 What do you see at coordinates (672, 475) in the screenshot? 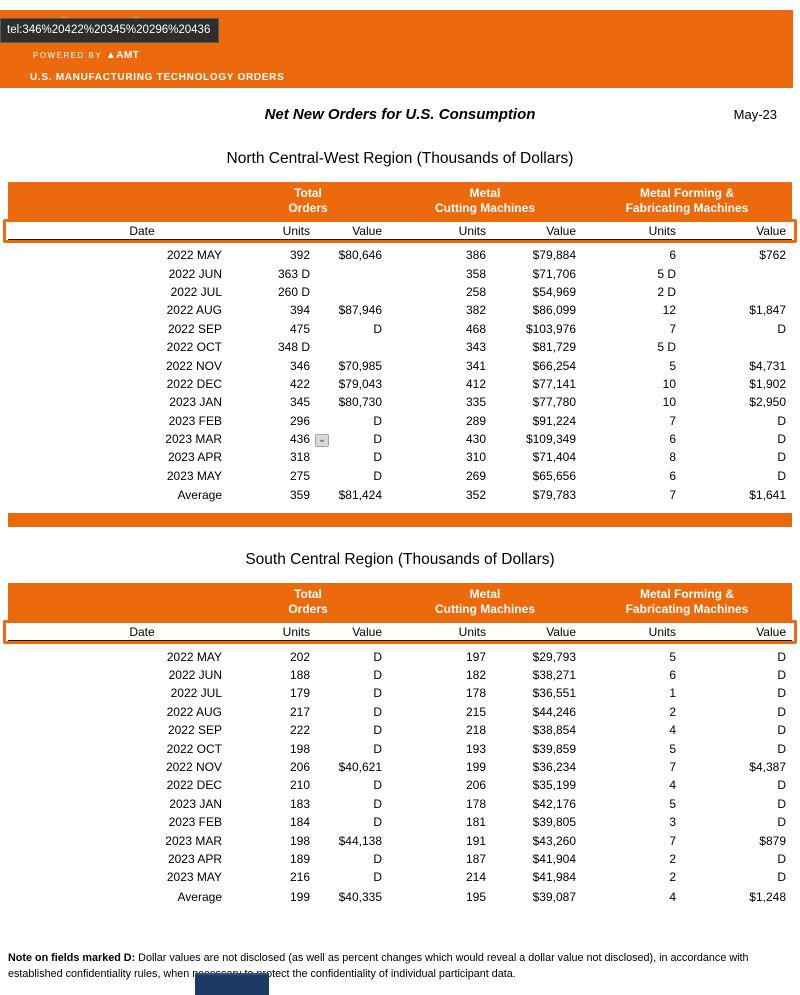
I see `data-cell: 6` at bounding box center [672, 475].